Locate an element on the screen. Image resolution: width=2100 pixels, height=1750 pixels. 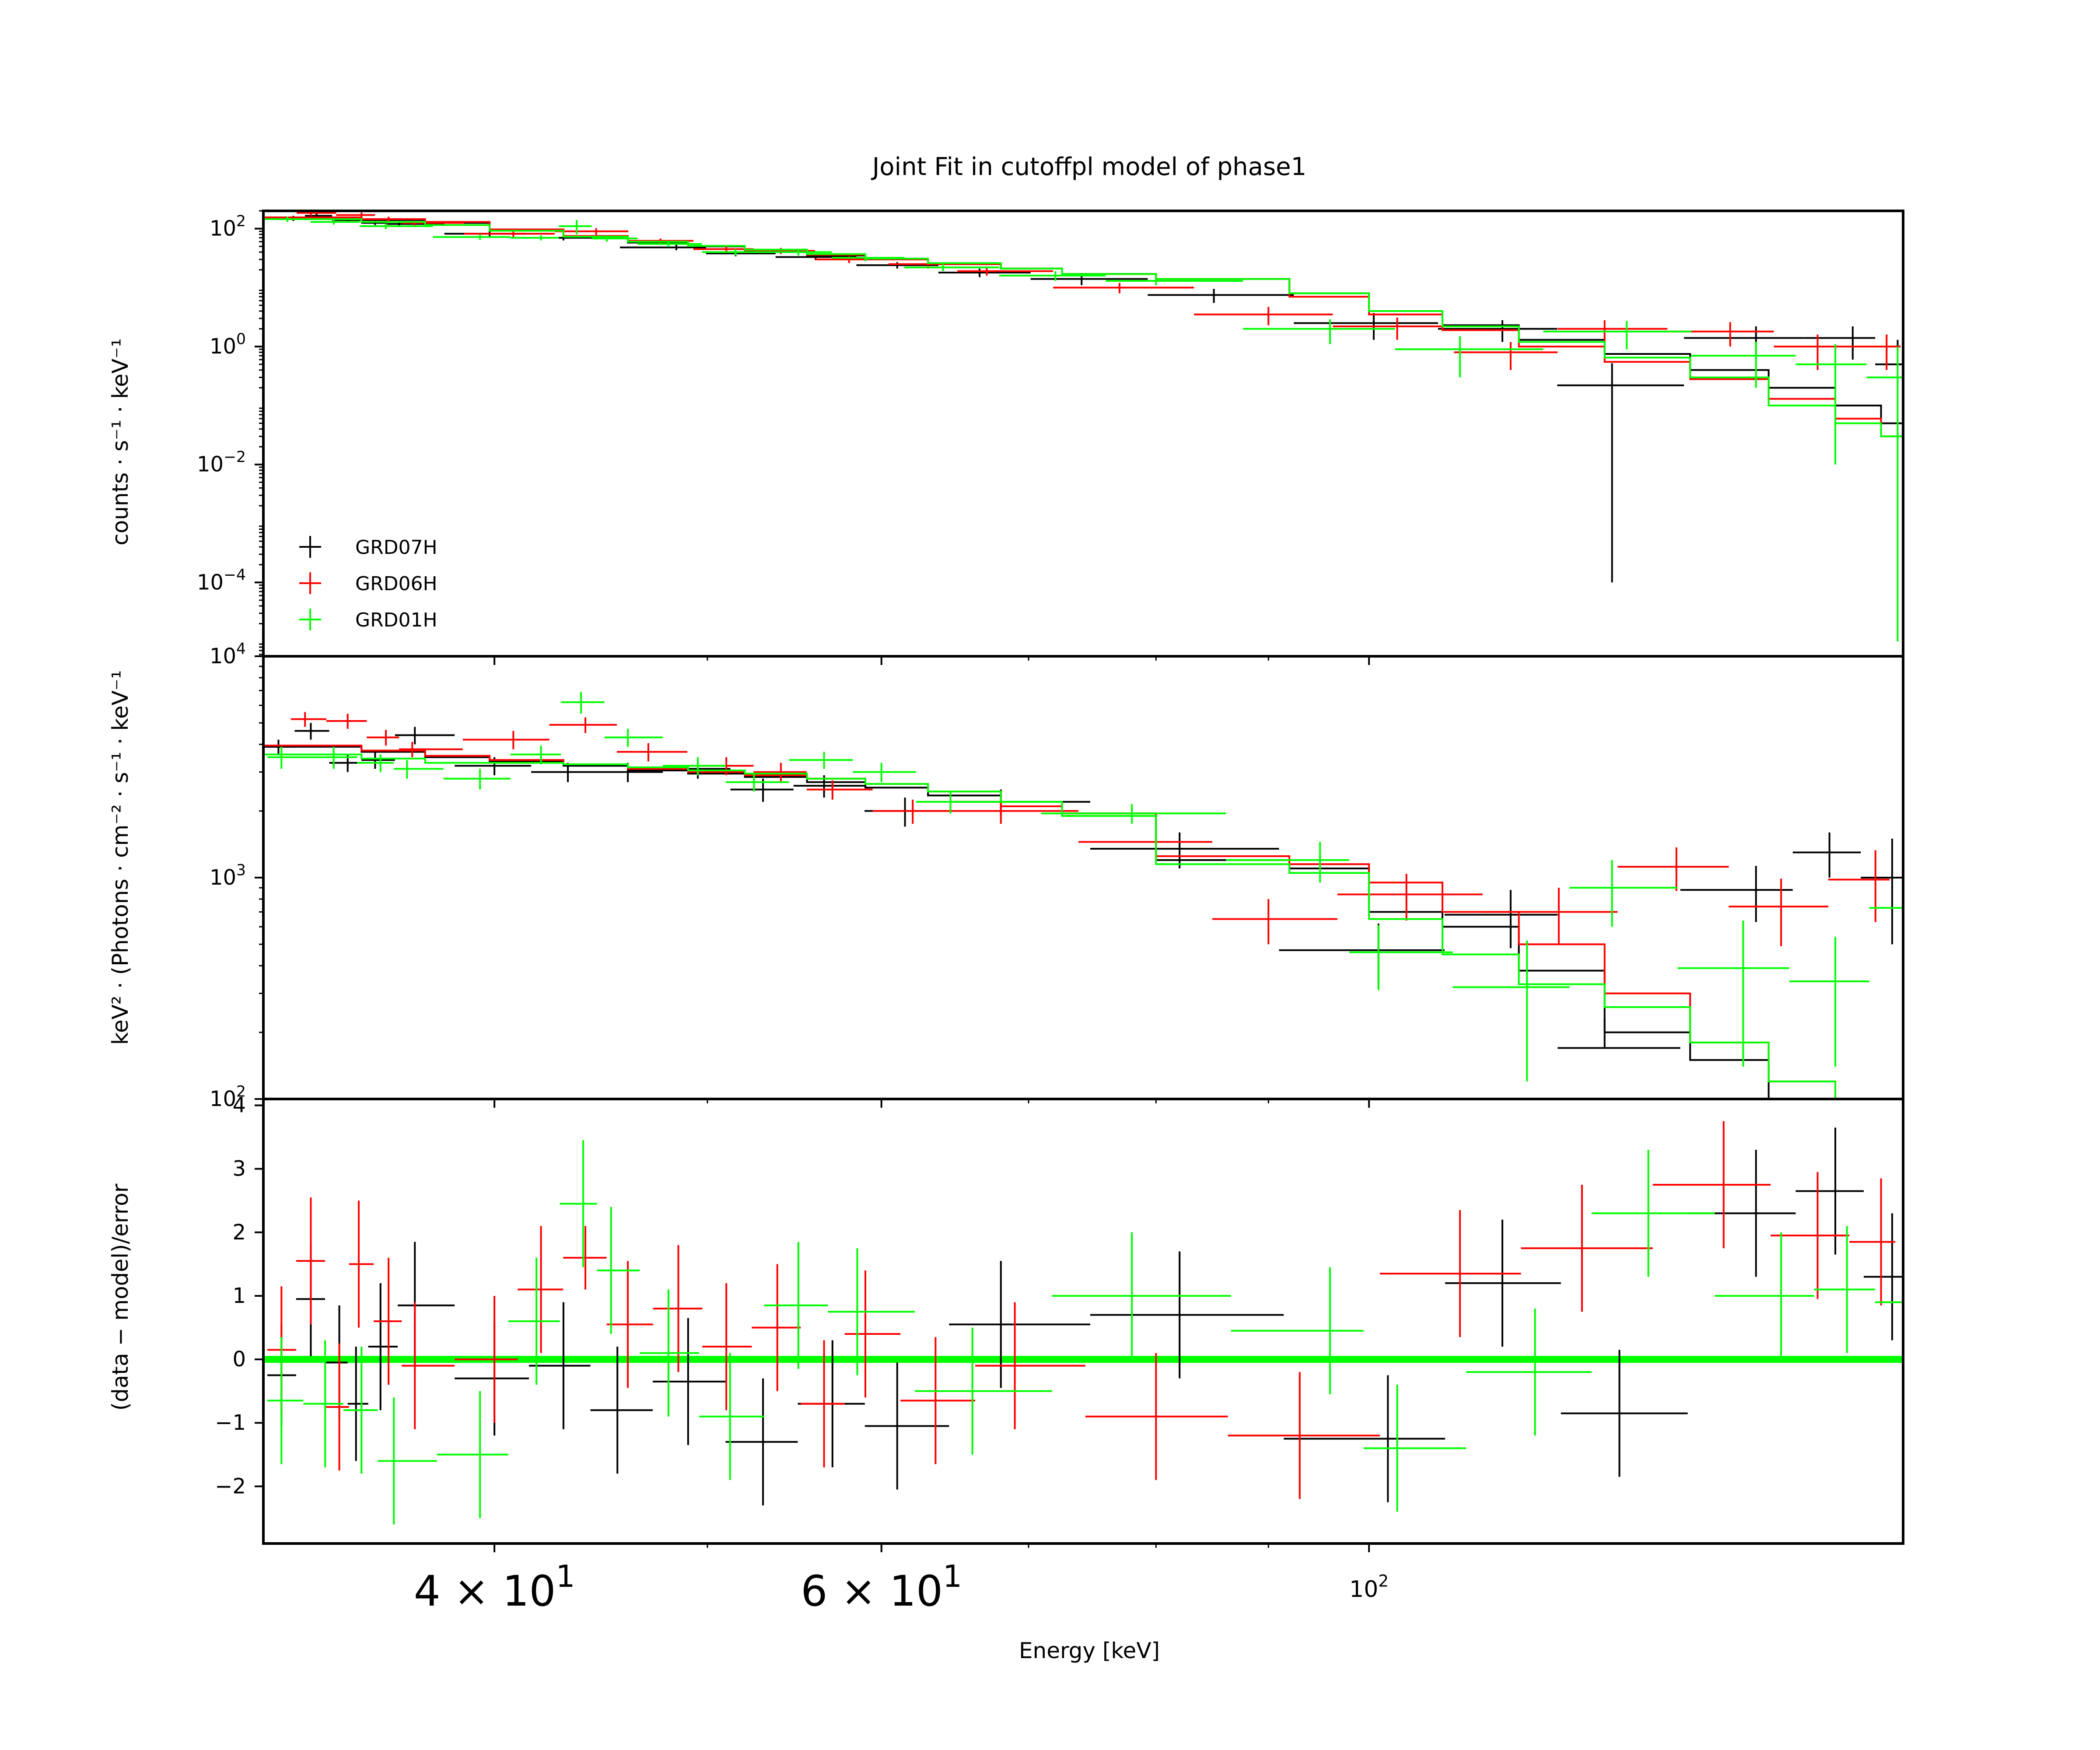
y-tick-label: 3 is located at coordinates (239, 1169).